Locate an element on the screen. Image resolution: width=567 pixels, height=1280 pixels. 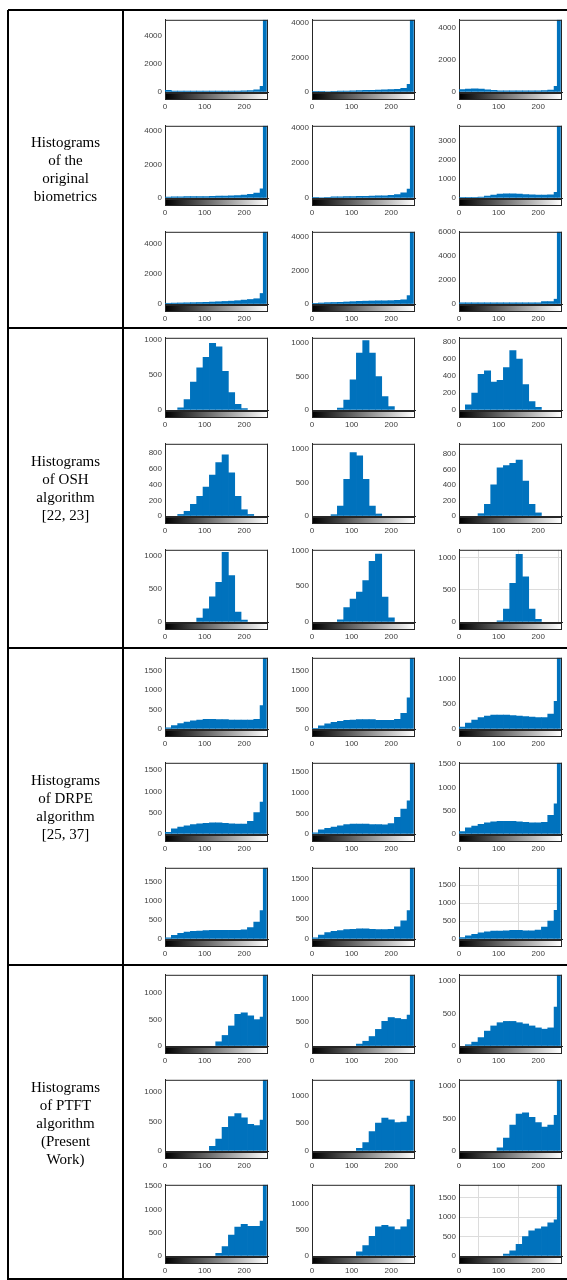
y-tick-label: 200 is located at coordinates (449, 393).